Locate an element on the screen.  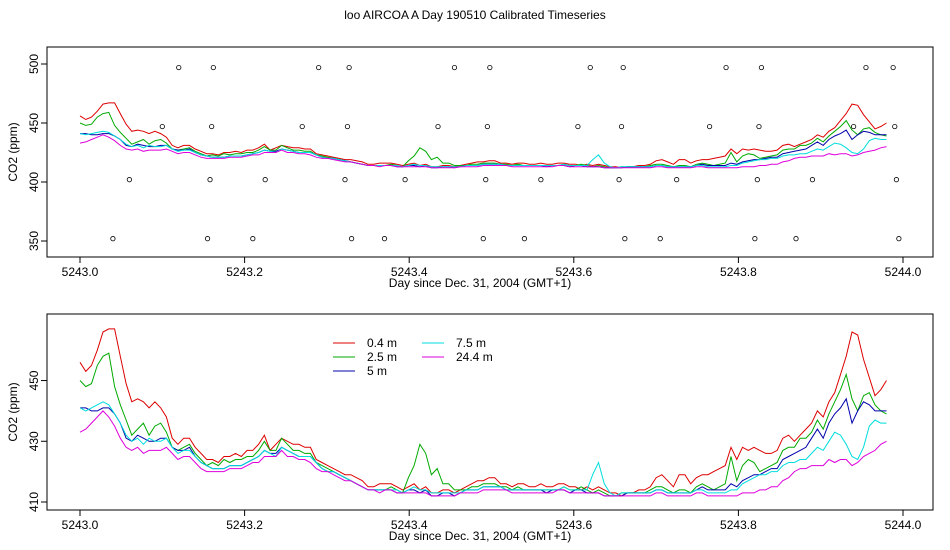
y-tick-label: 430 is located at coordinates (34, 441).